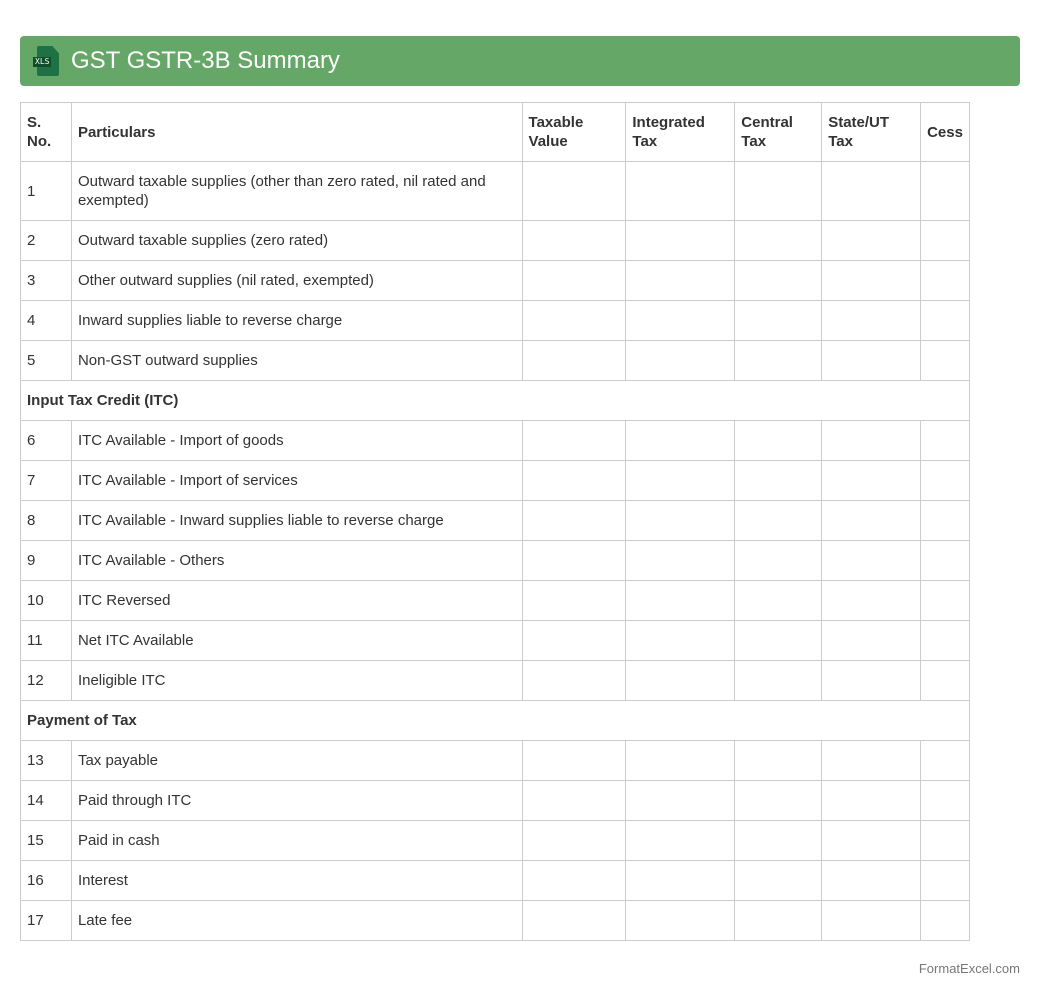 The height and width of the screenshot is (998, 1040). Describe the element at coordinates (574, 132) in the screenshot. I see `column-header: Taxable Value` at that location.